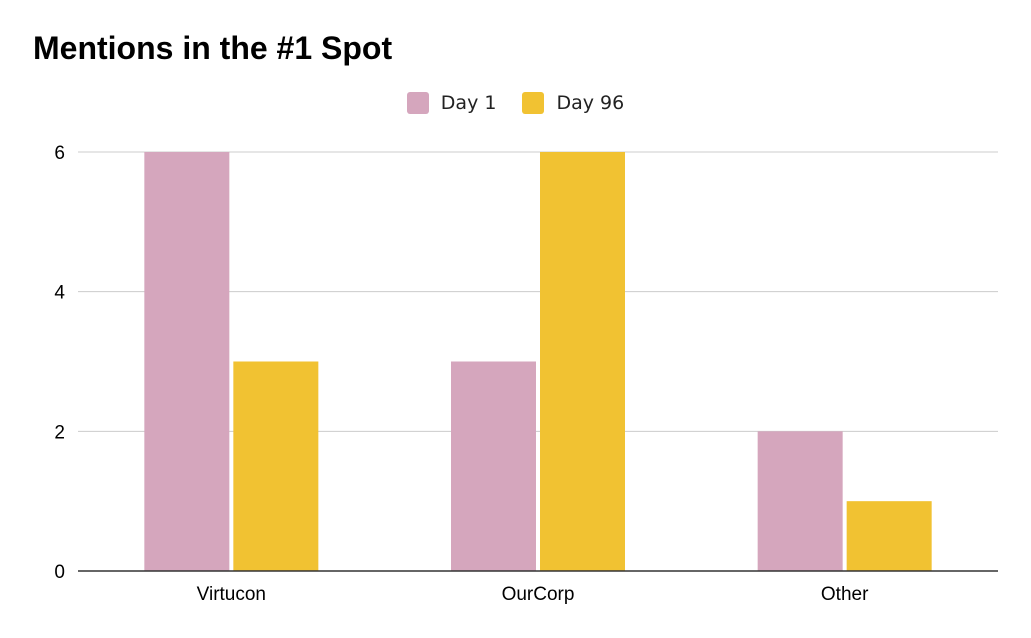 The image size is (1031, 638). Describe the element at coordinates (515, 103) in the screenshot. I see `legend: Day 1 Day 96` at that location.